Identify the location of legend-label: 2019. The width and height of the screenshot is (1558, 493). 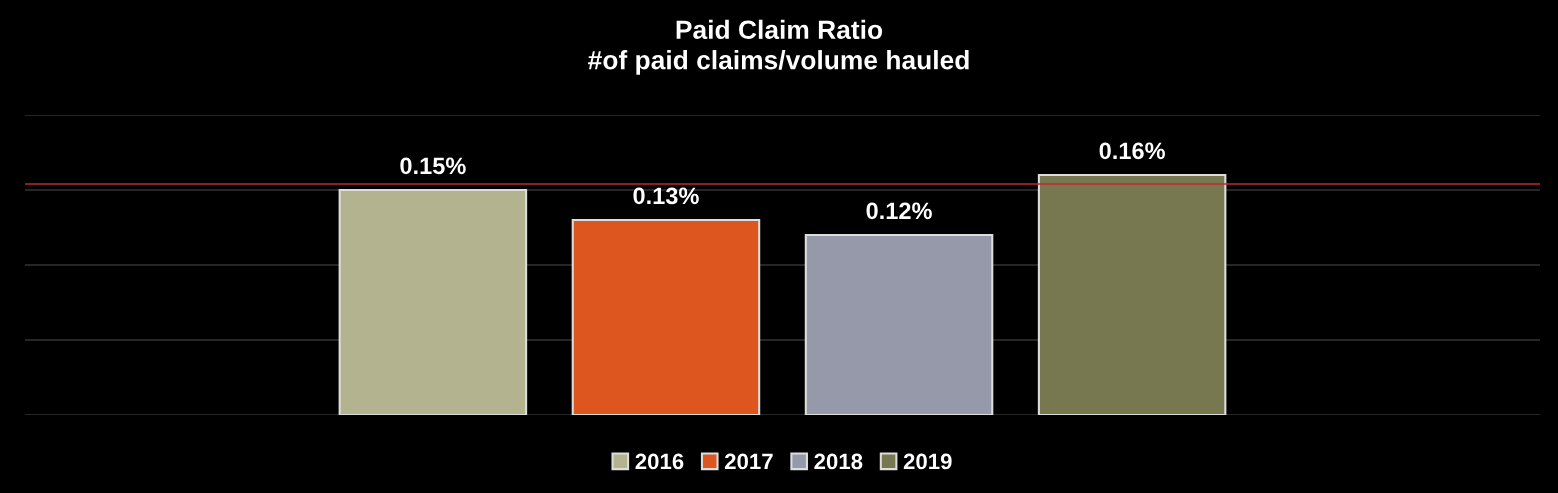
(927, 461).